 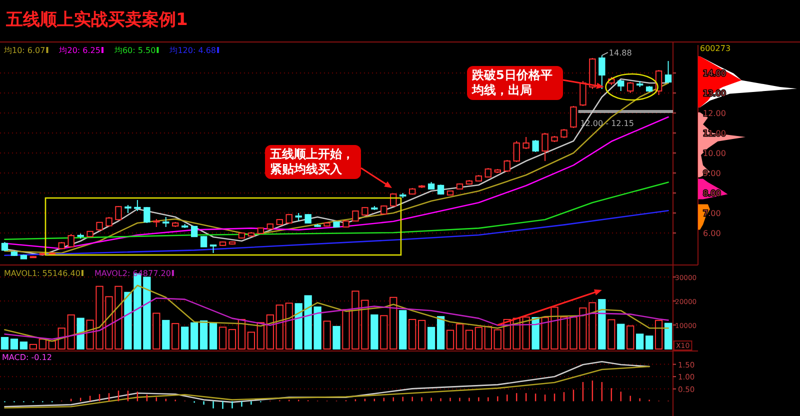 What do you see at coordinates (134, 50) in the screenshot?
I see `legend-label: 均60: 5.50` at bounding box center [134, 50].